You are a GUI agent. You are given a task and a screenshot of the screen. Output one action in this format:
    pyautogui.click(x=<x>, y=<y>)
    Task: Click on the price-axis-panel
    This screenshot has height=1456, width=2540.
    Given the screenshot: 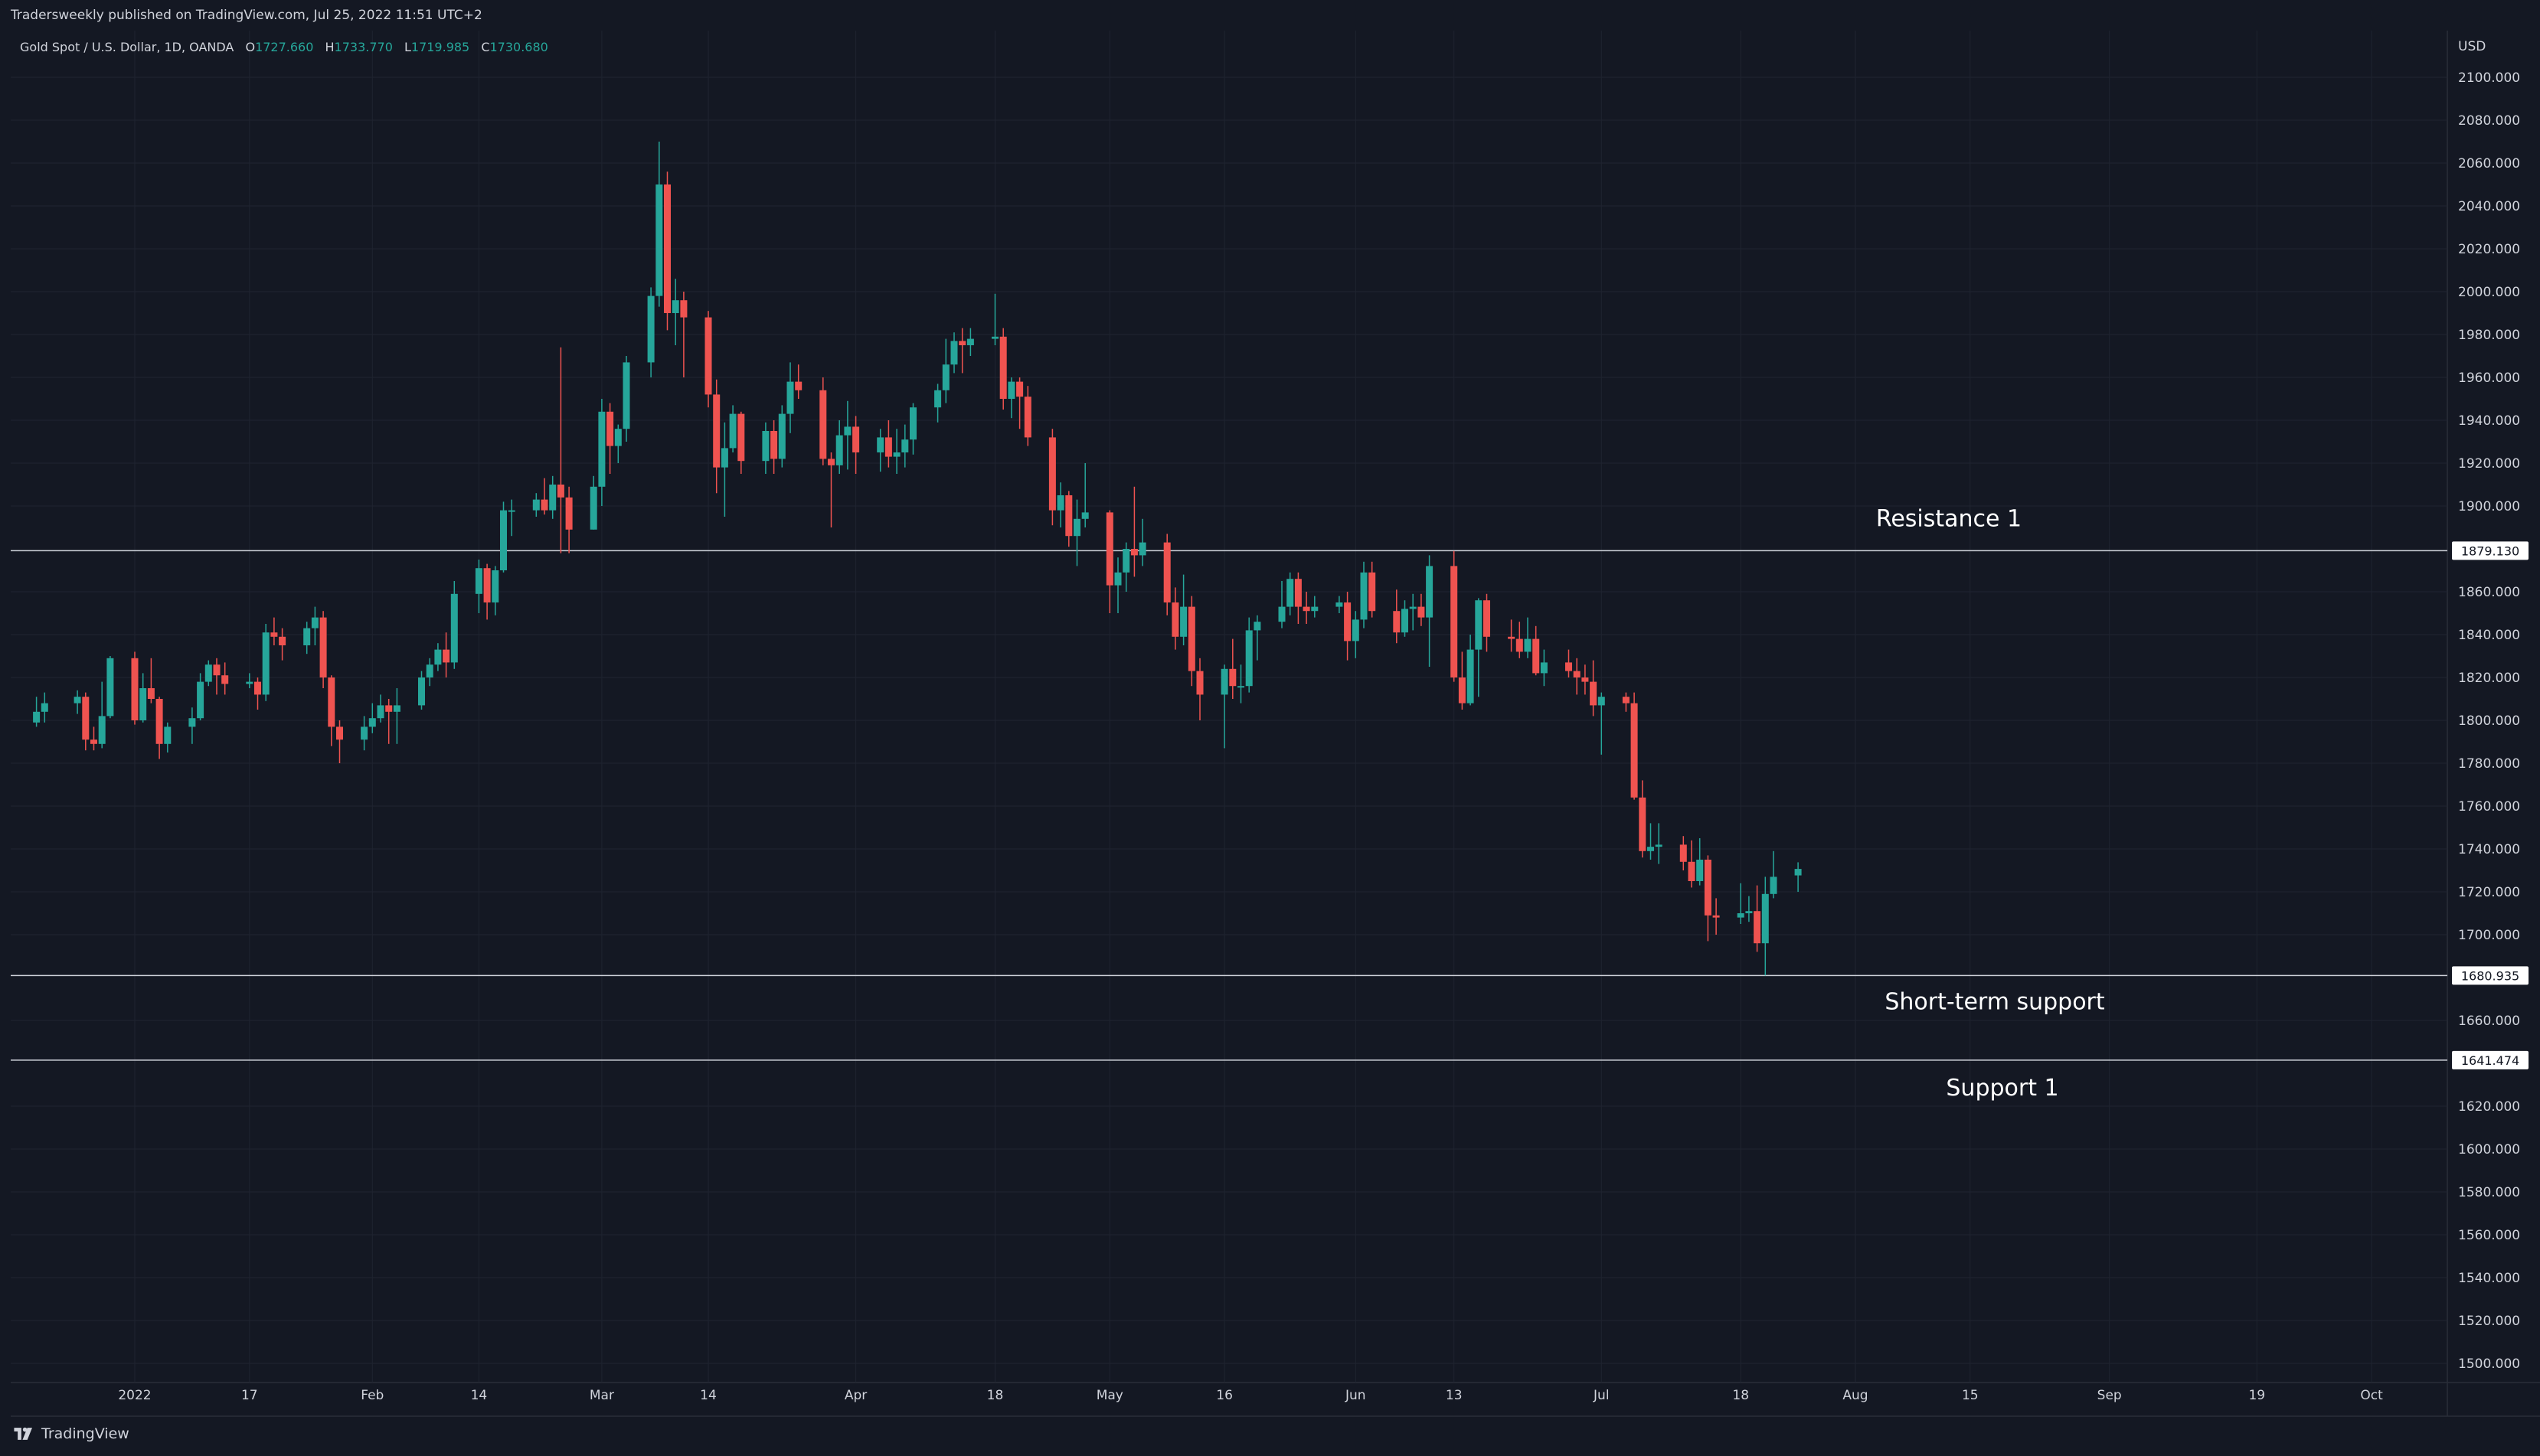 What is the action you would take?
    pyautogui.click(x=2493, y=728)
    